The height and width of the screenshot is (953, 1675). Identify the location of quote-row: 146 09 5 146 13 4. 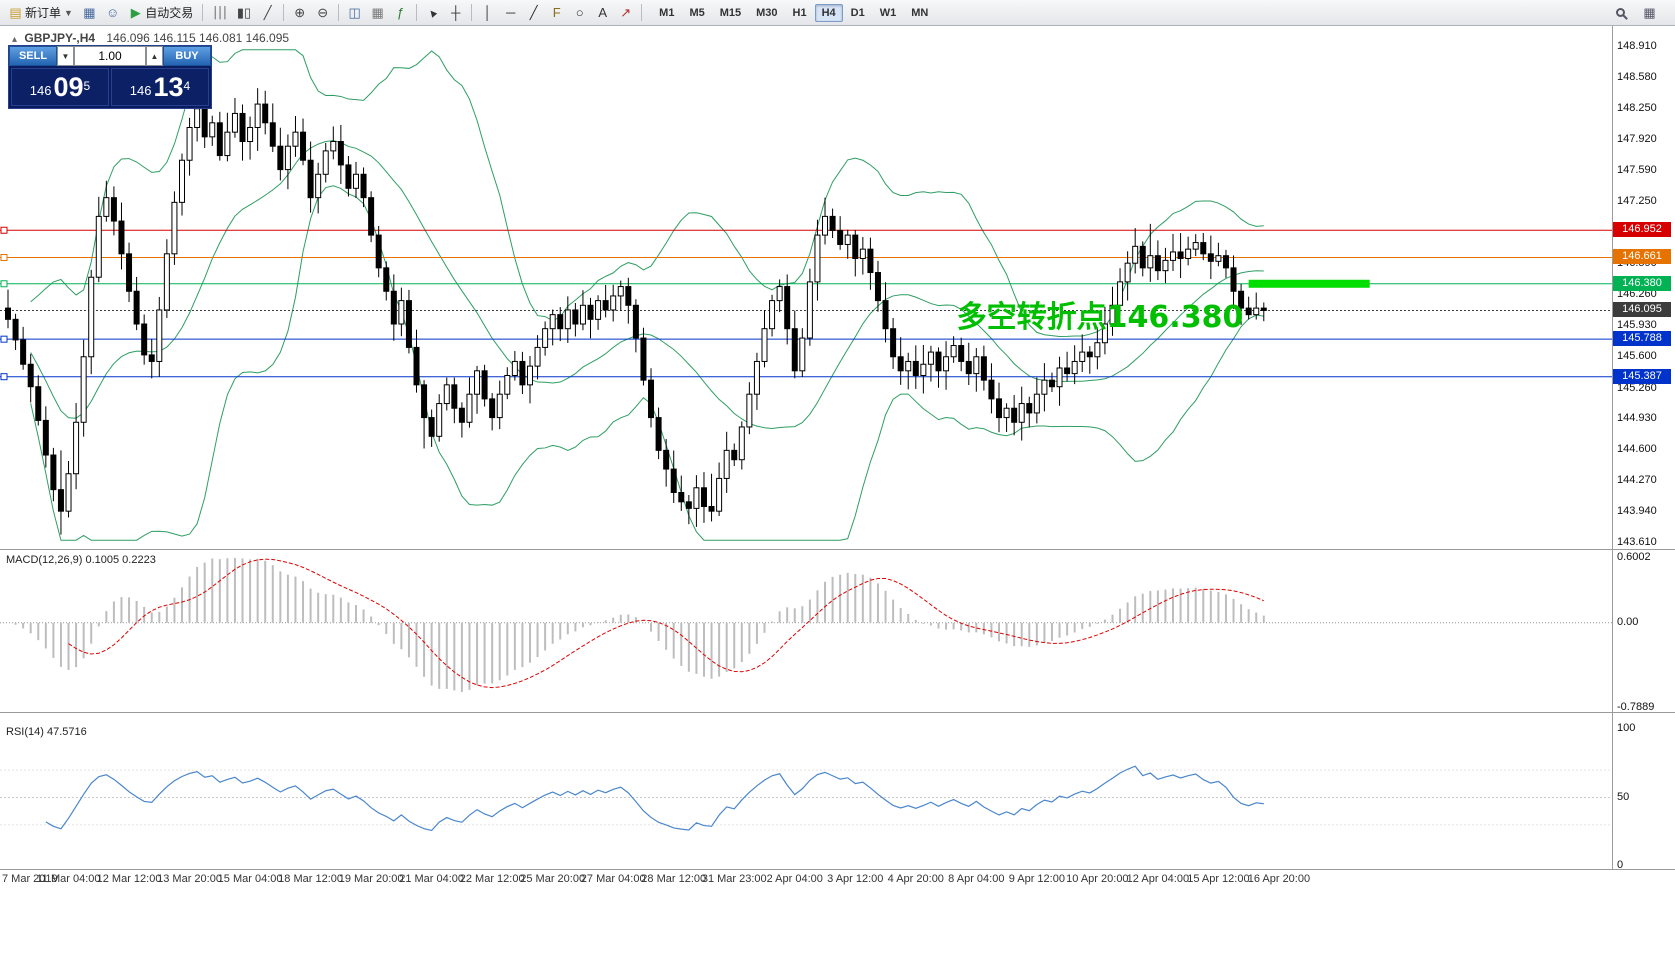
(110, 87).